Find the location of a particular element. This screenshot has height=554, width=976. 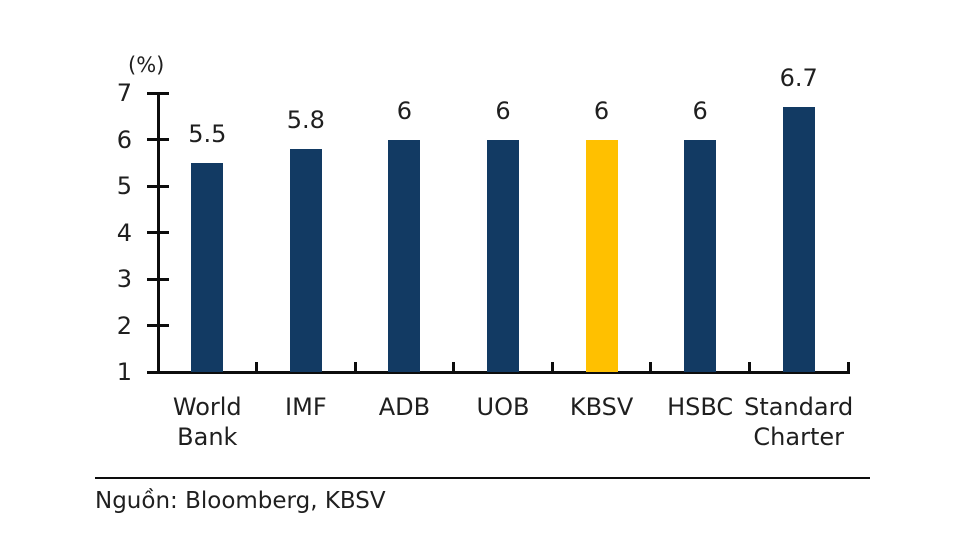

y-tick-label: 1 is located at coordinates (124, 372).